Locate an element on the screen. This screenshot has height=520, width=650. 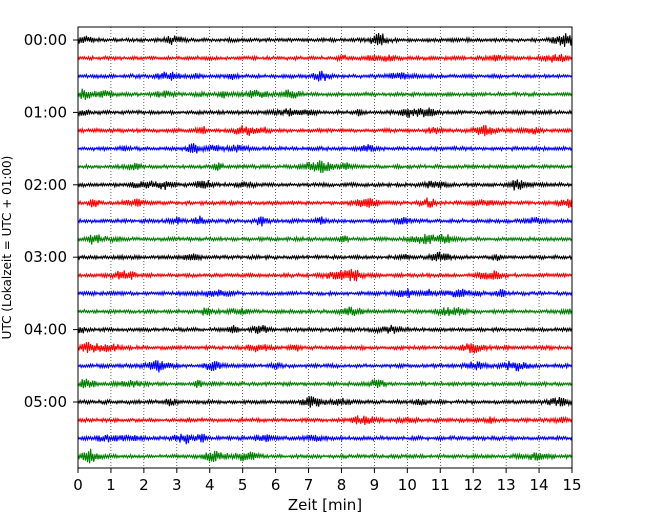
x-tick-label: 7 is located at coordinates (309, 485).